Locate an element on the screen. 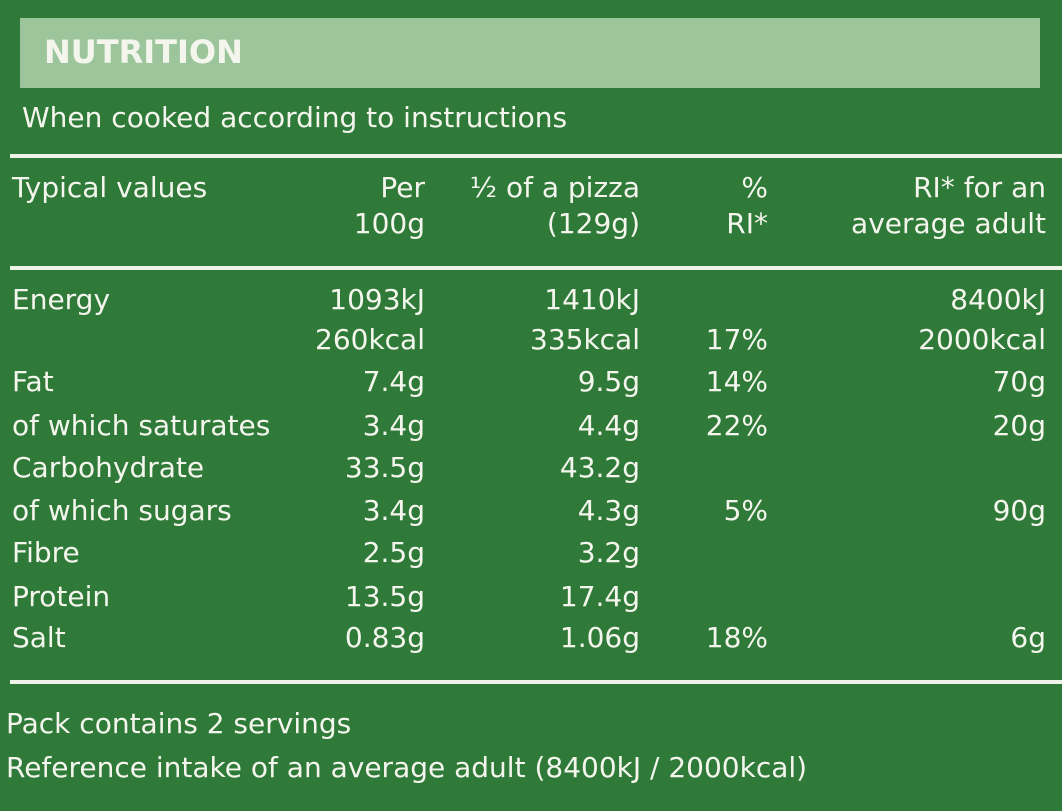 Image resolution: width=1062 pixels, height=811 pixels. column-header: % is located at coordinates (754, 187).